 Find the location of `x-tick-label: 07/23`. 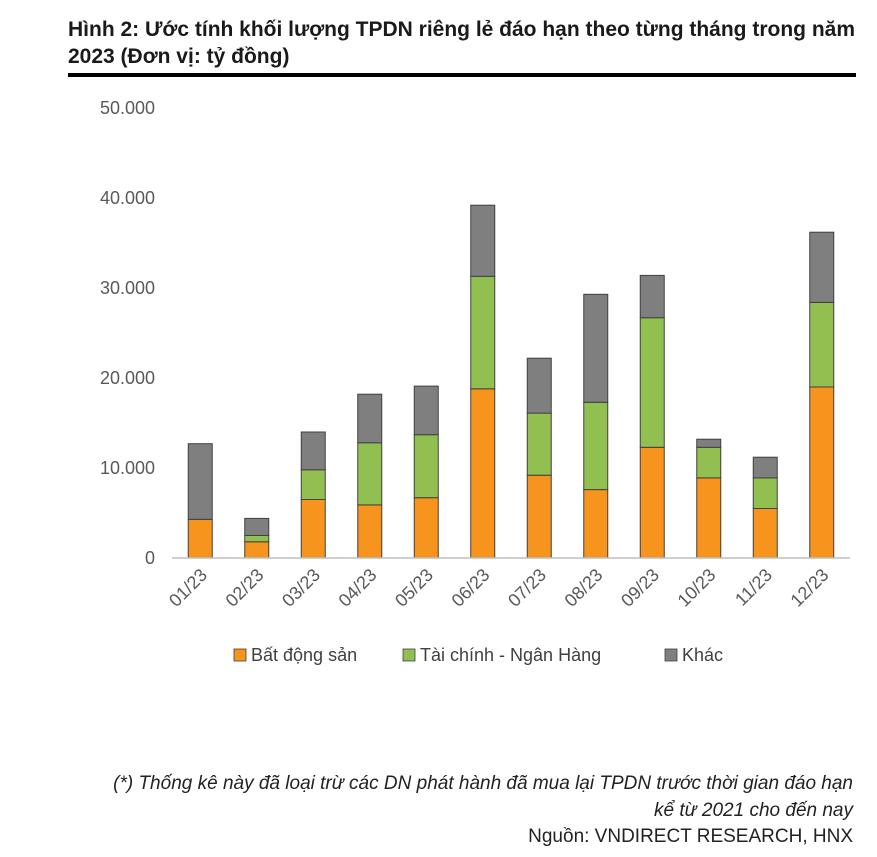

x-tick-label: 07/23 is located at coordinates (527, 588).